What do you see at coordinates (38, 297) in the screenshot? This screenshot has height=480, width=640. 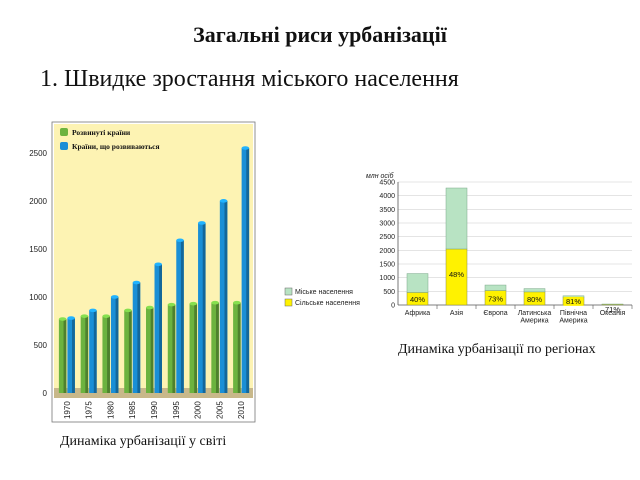 I see `left-y-tick-label: 1000` at bounding box center [38, 297].